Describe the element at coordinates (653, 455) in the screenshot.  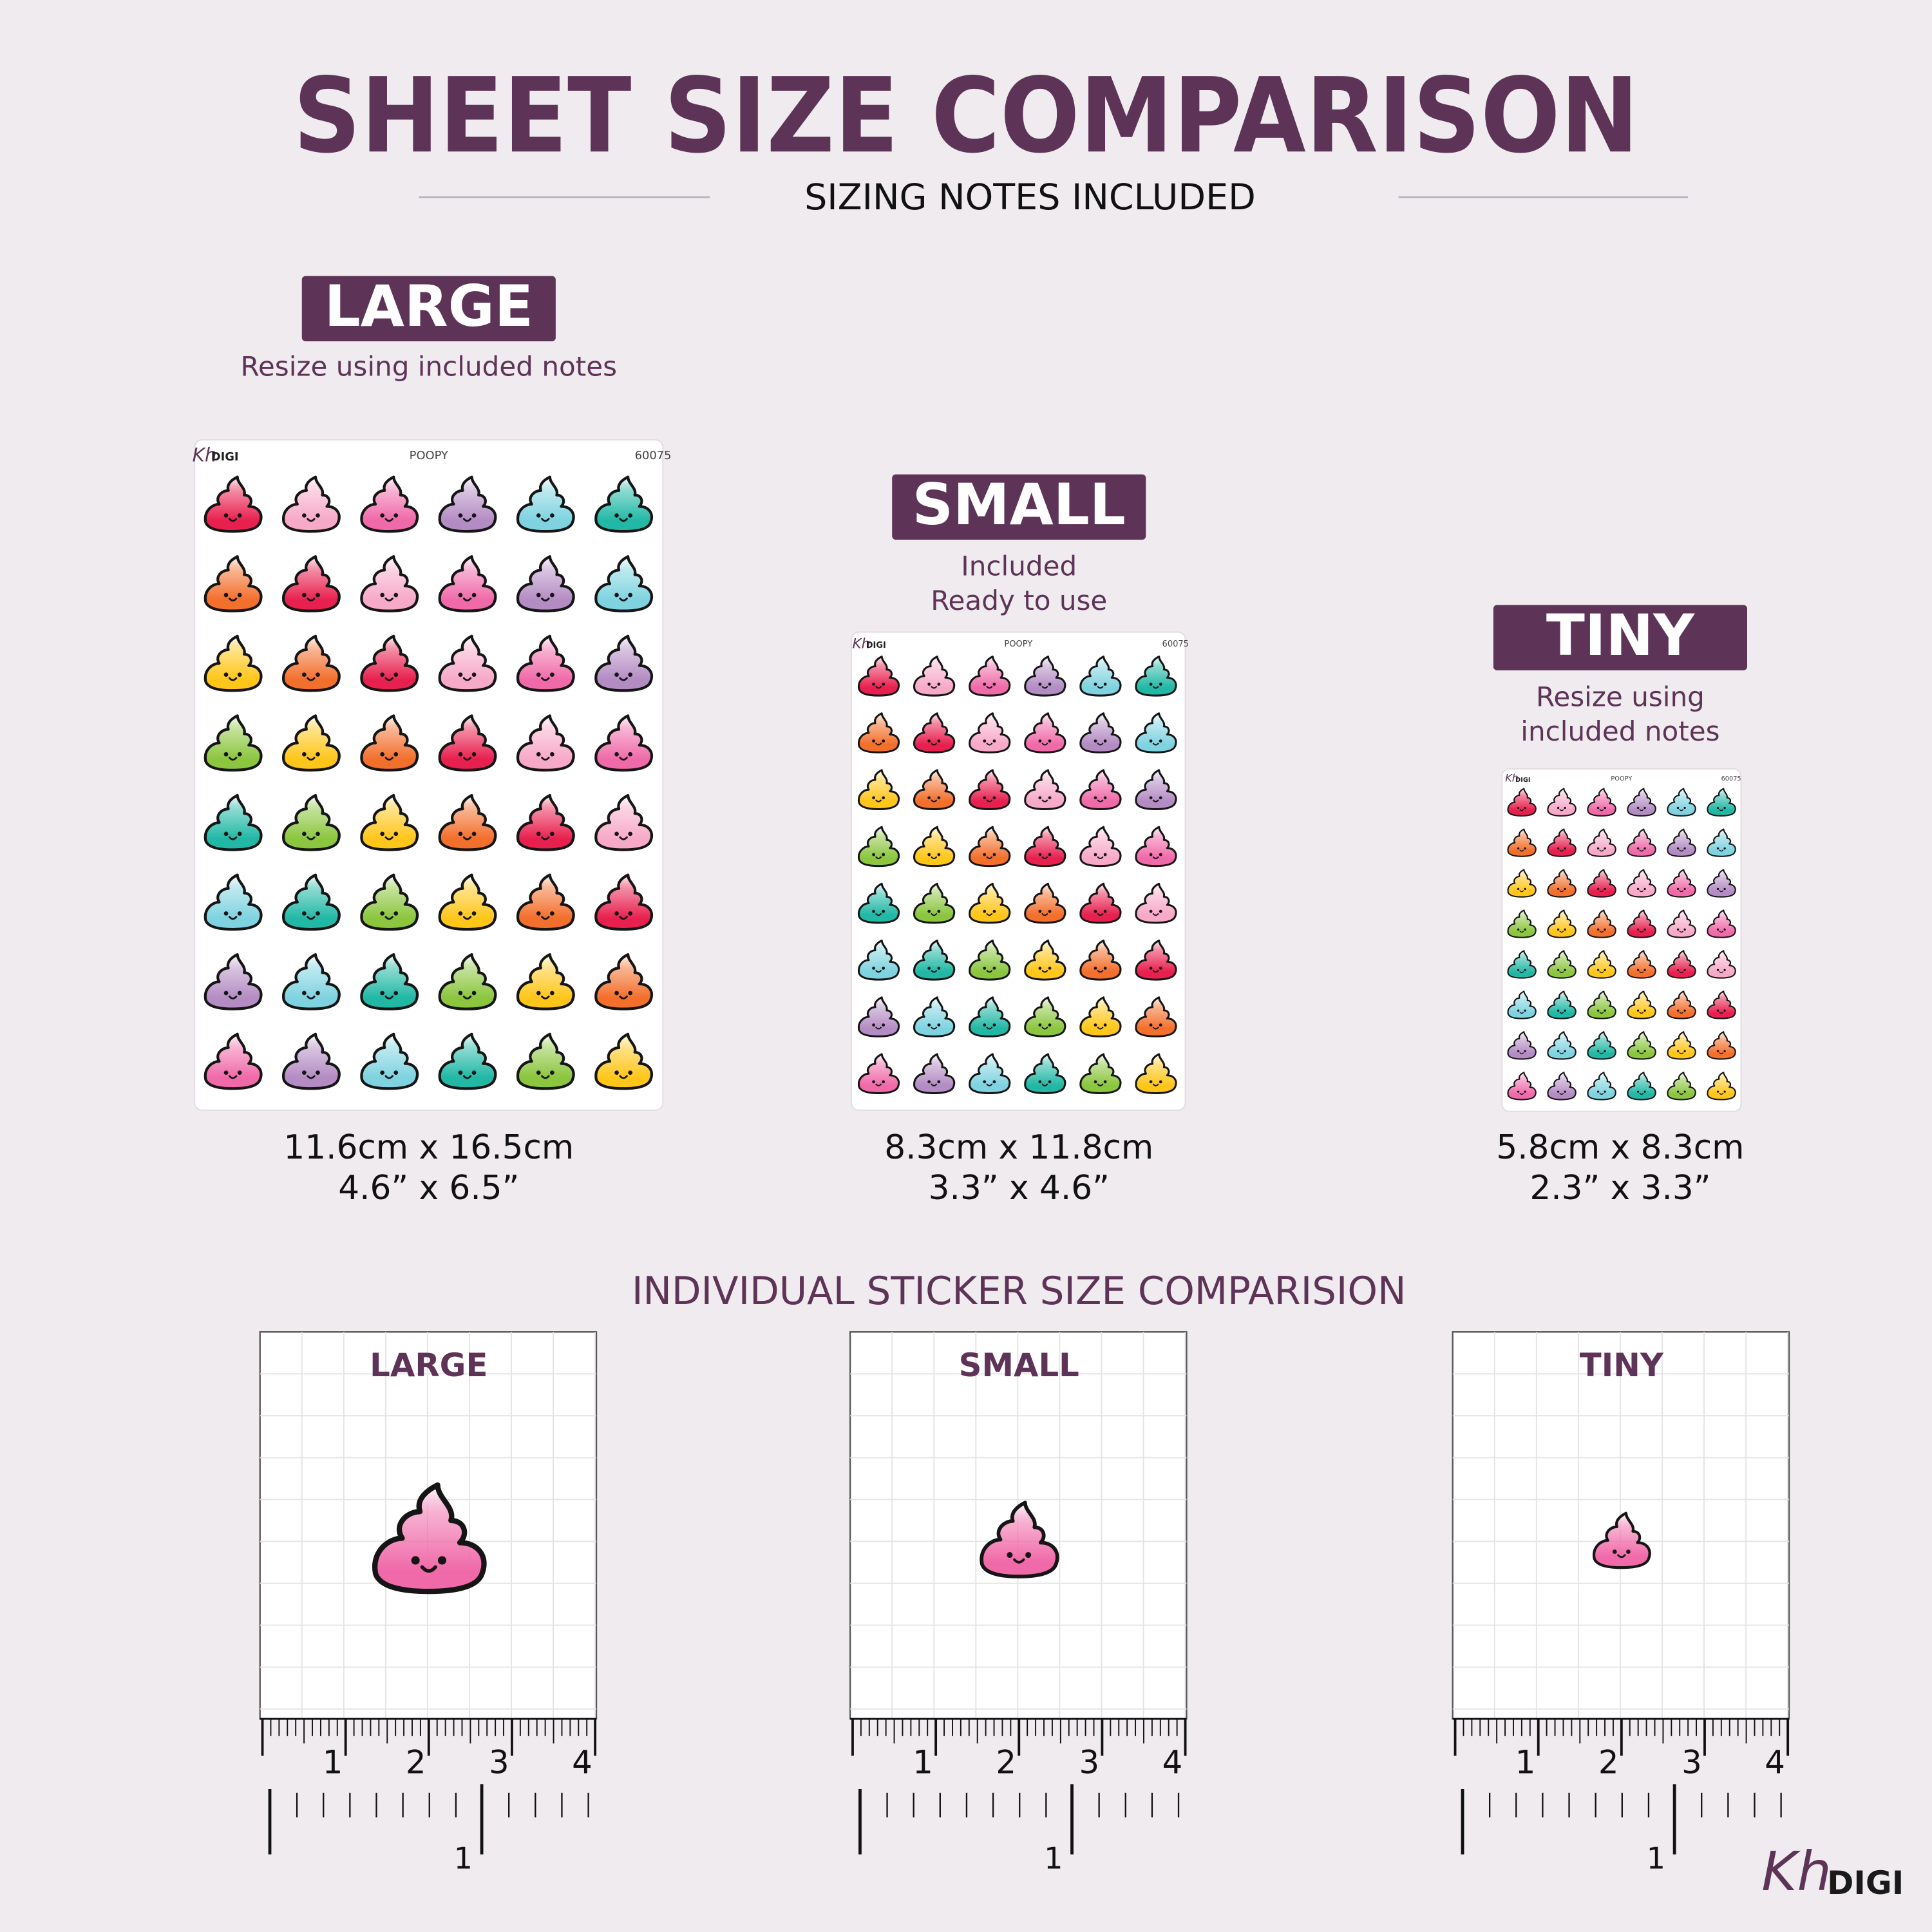
I see `sheet-code: 60075` at that location.